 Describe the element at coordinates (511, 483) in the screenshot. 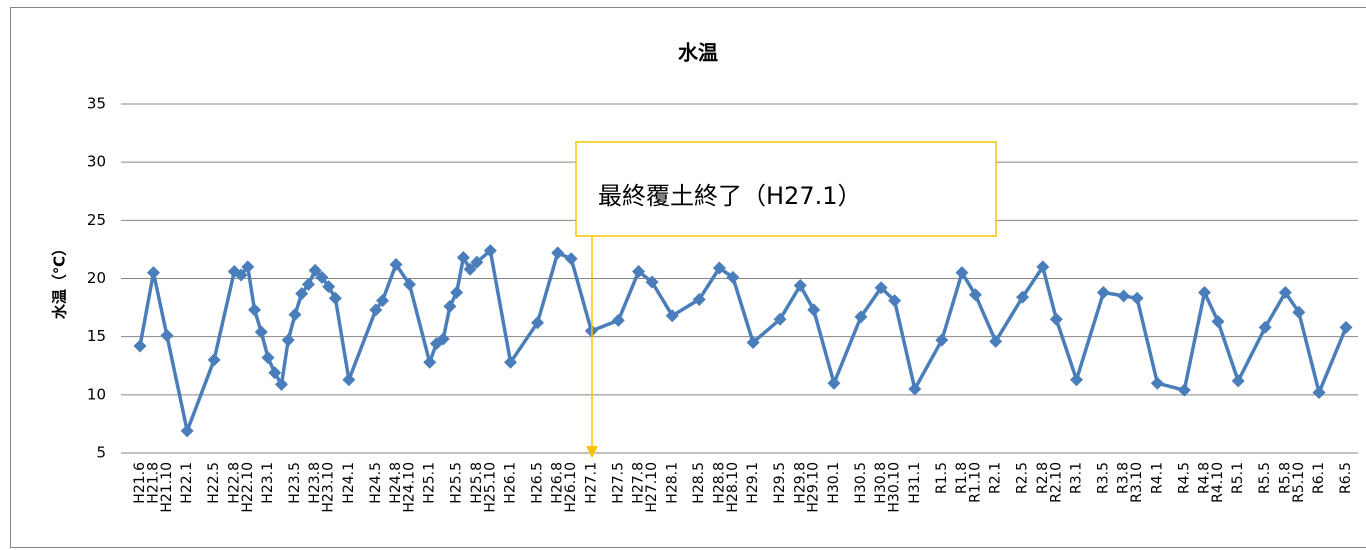

I see `x-tick-label: H26.1` at that location.